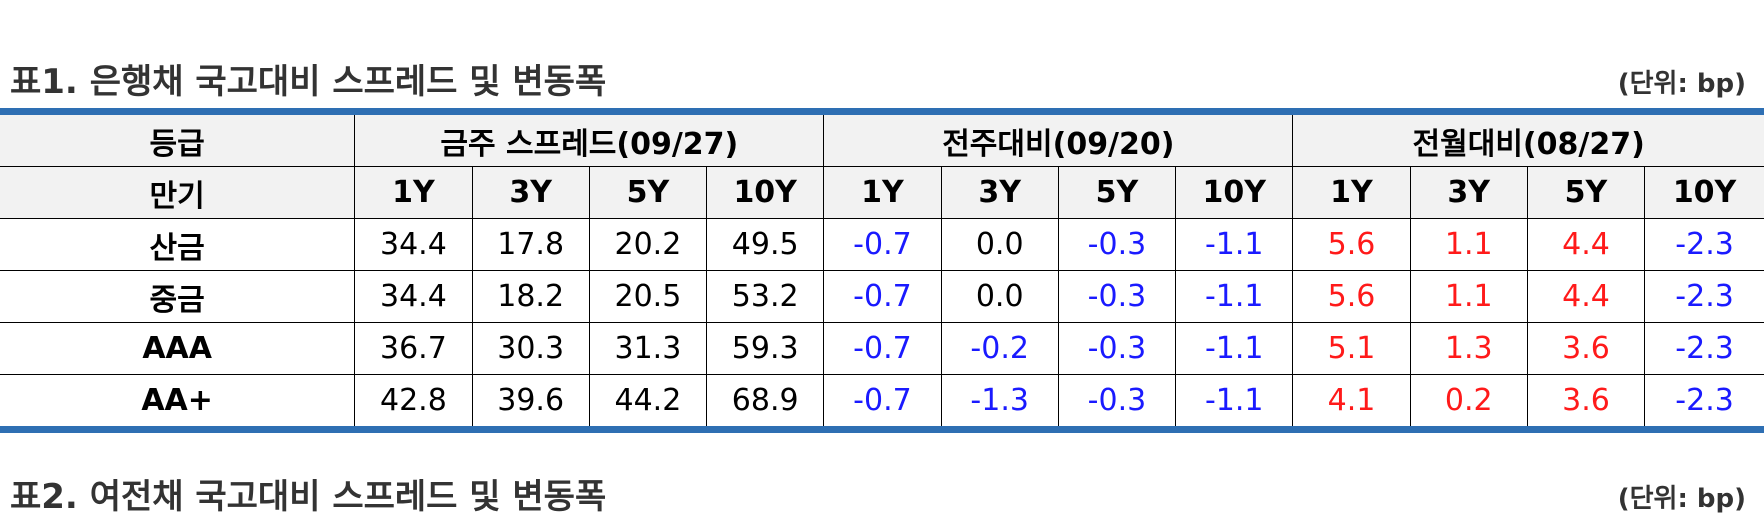 Image resolution: width=1764 pixels, height=524 pixels. Describe the element at coordinates (413, 400) in the screenshot. I see `table-cell: 42.8` at that location.